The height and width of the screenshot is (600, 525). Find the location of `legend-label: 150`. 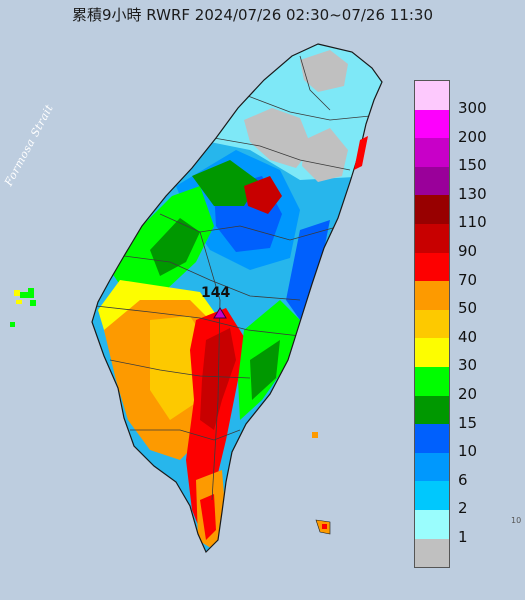

legend-label: 150 is located at coordinates (472, 165).